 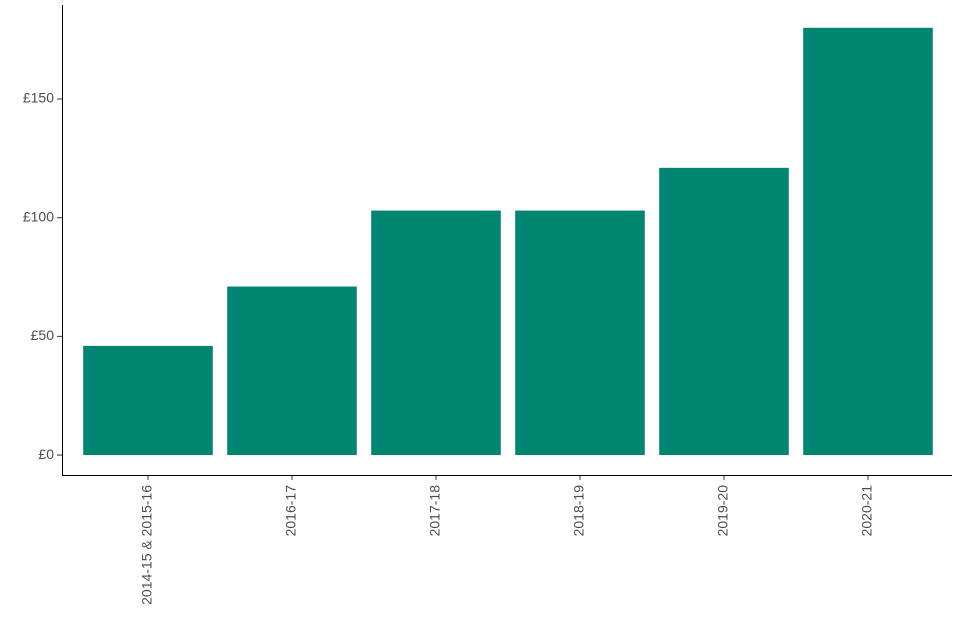 What do you see at coordinates (46, 454) in the screenshot?
I see `y-tick-label: £0` at bounding box center [46, 454].